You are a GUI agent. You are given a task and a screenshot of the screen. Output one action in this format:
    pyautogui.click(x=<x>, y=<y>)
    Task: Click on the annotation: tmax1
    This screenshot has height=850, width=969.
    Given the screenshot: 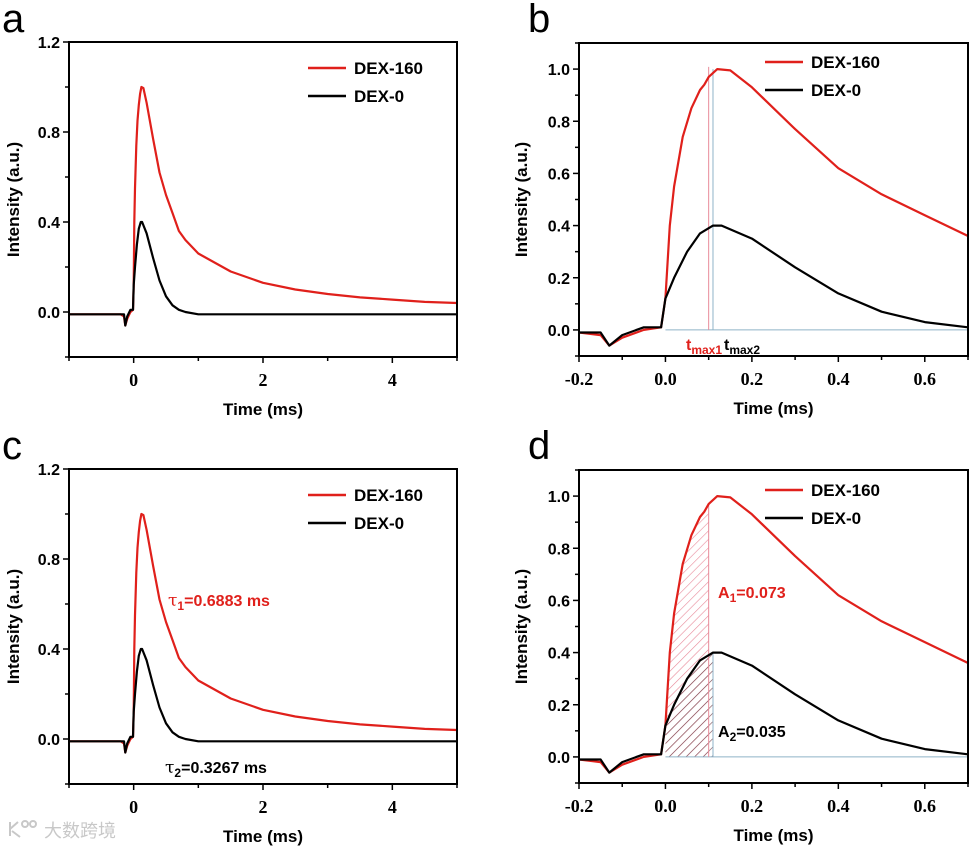 What is the action you would take?
    pyautogui.click(x=704, y=347)
    